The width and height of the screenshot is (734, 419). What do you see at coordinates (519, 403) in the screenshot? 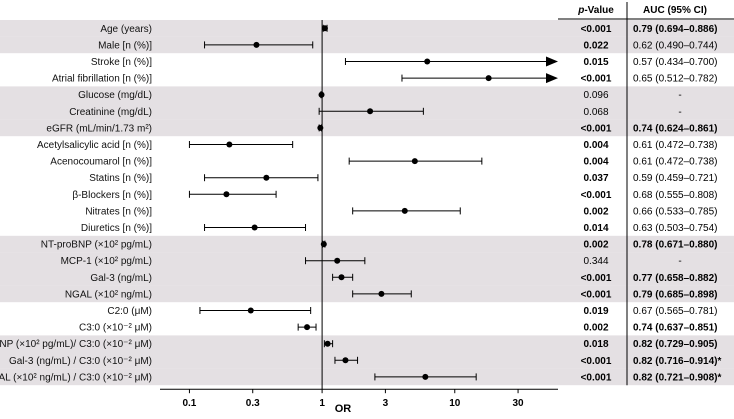
I see `x-tick-label: 30` at bounding box center [519, 403].